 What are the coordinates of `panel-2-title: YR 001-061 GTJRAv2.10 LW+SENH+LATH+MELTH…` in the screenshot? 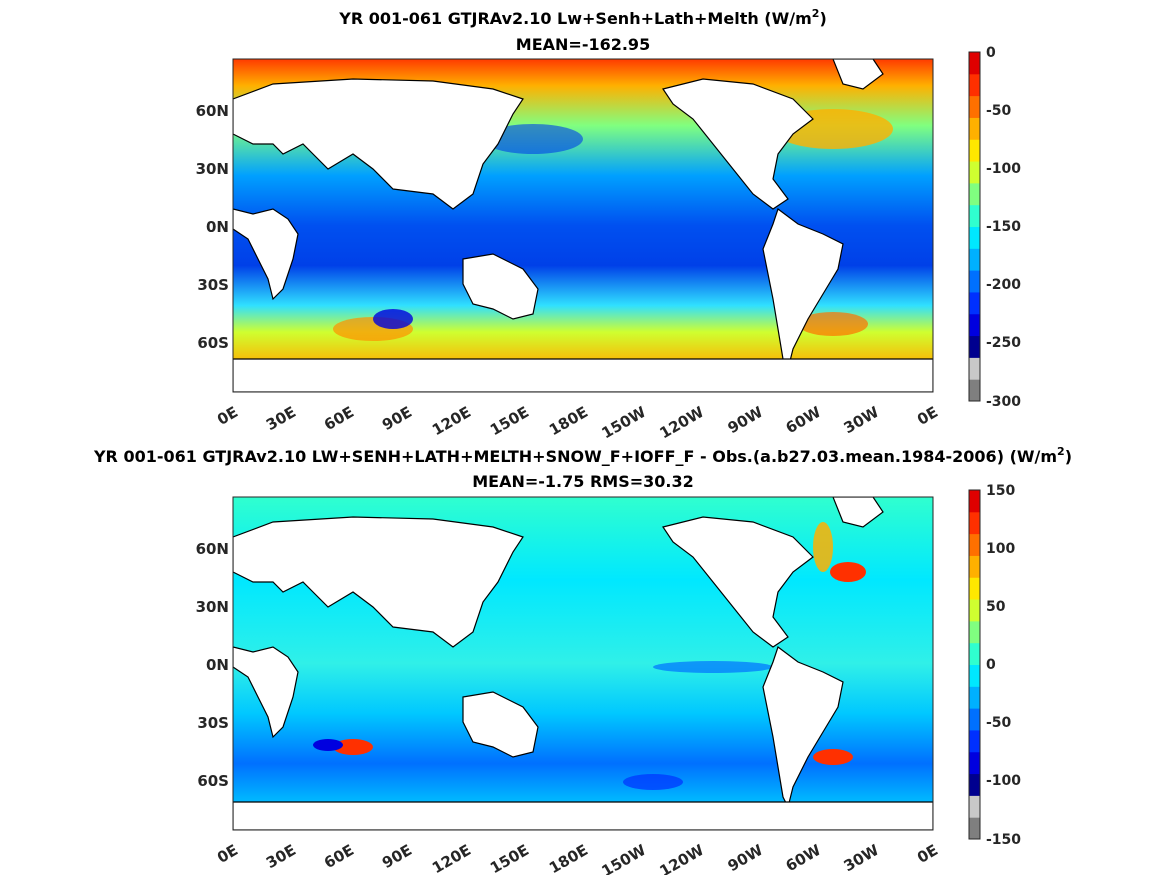 It's located at (582, 455).